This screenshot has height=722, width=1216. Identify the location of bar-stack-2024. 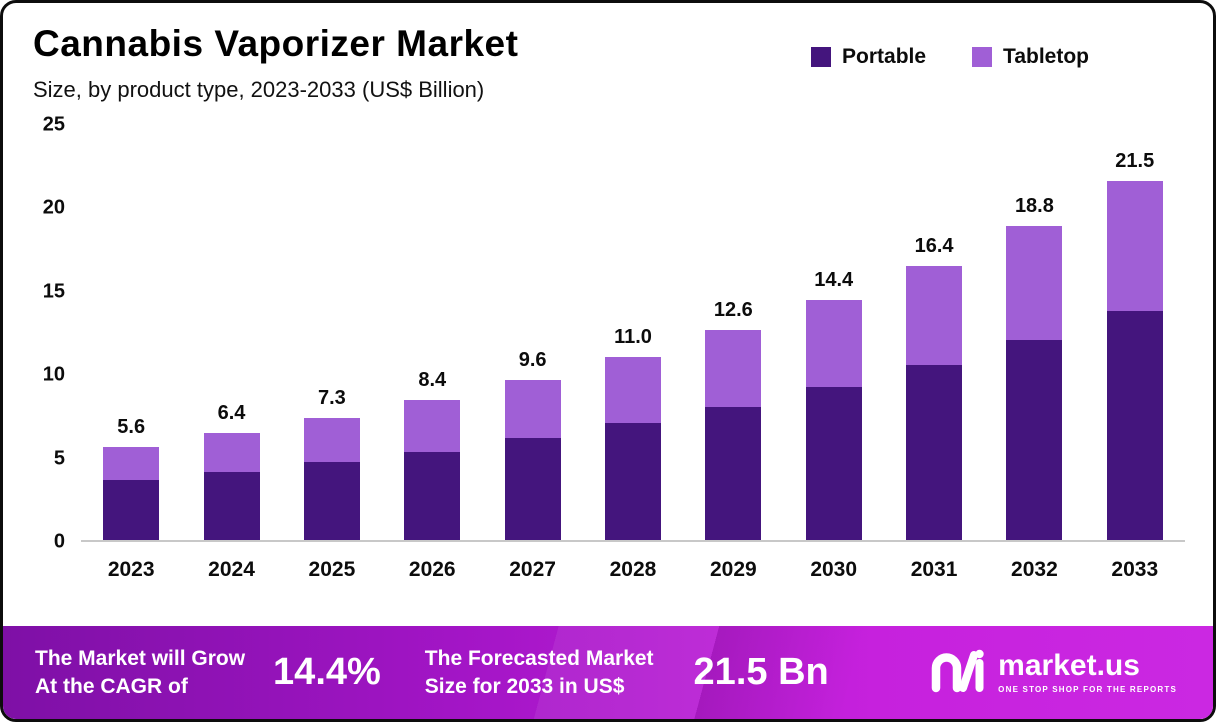
(231, 486).